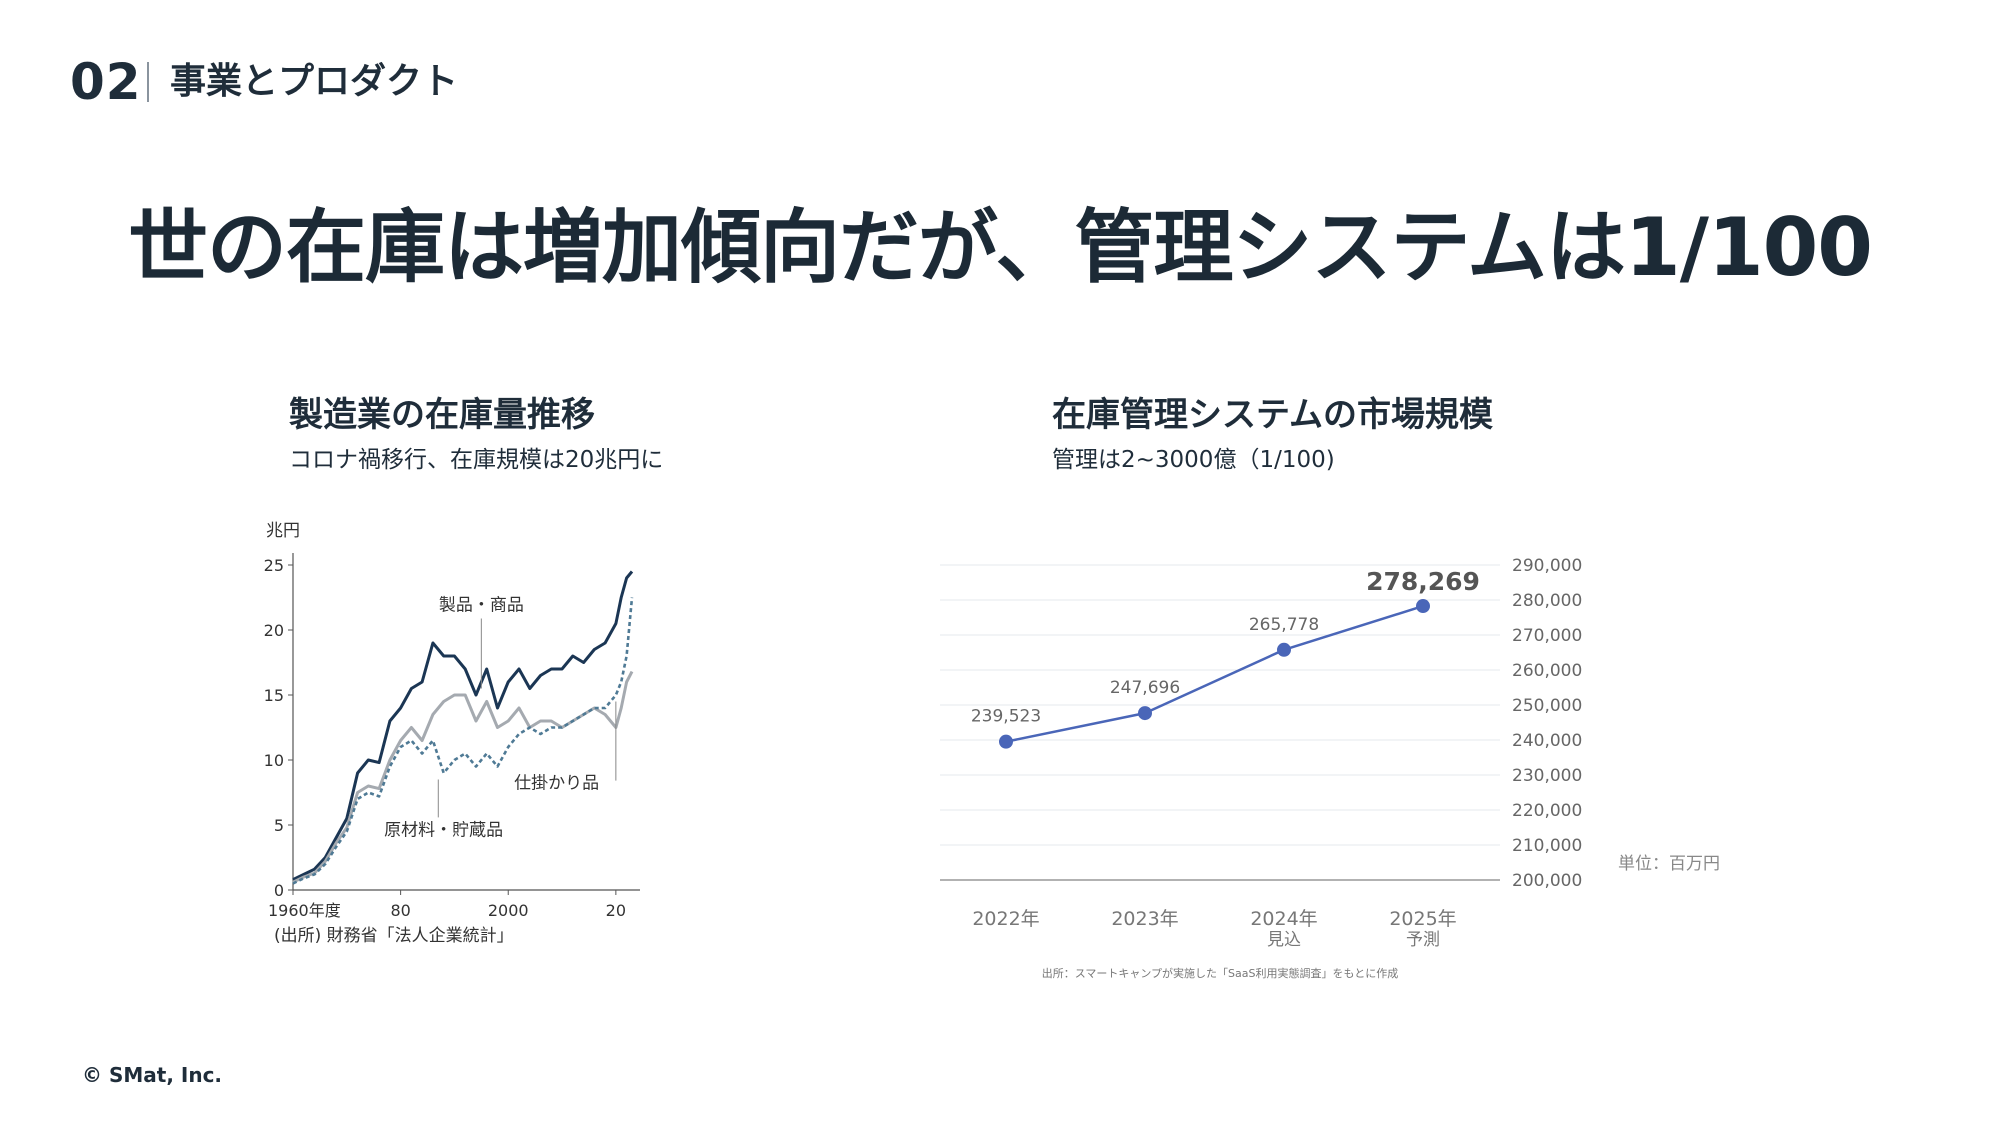  I want to click on series-label: 原材料・貯蔵品, so click(443, 830).